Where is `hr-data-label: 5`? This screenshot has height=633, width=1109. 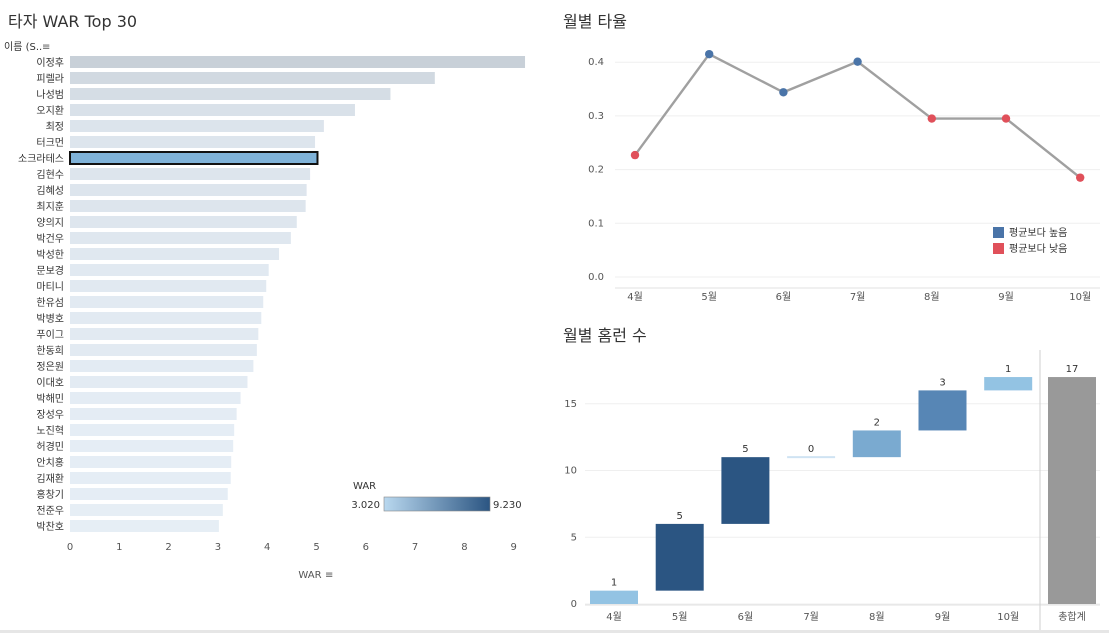 hr-data-label: 5 is located at coordinates (680, 516).